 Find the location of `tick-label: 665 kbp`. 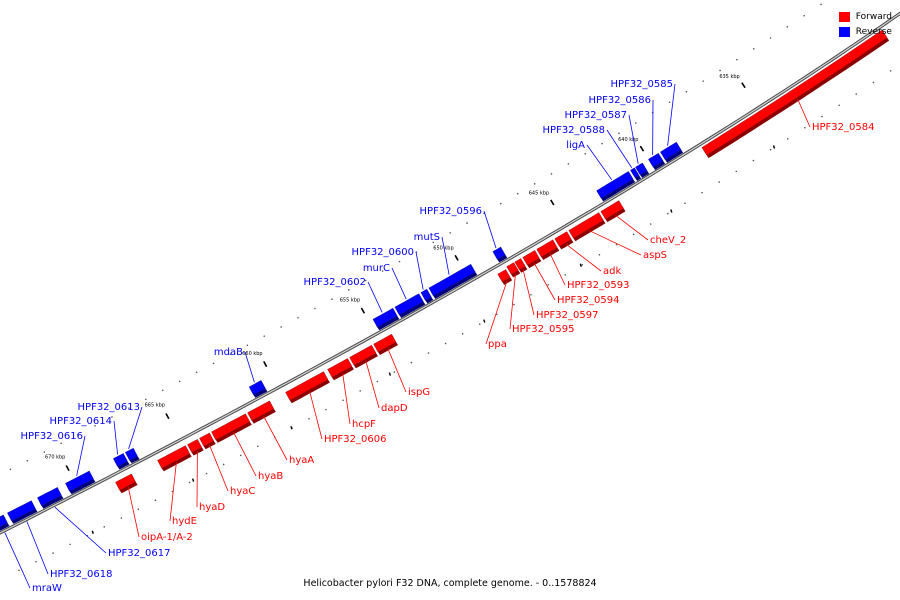

tick-label: 665 kbp is located at coordinates (155, 406).